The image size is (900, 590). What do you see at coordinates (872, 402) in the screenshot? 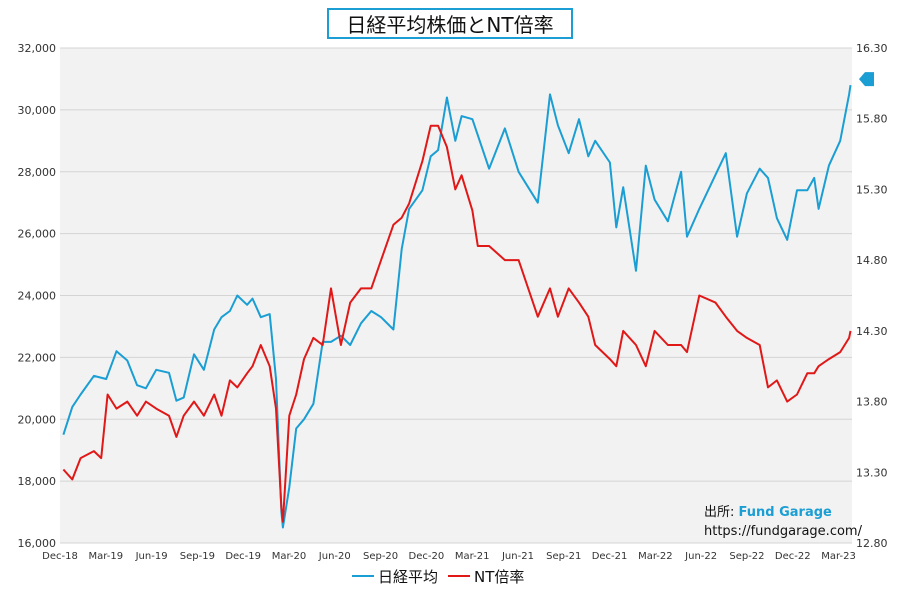
I see `y-right-tick-label: 13.80` at bounding box center [872, 402].